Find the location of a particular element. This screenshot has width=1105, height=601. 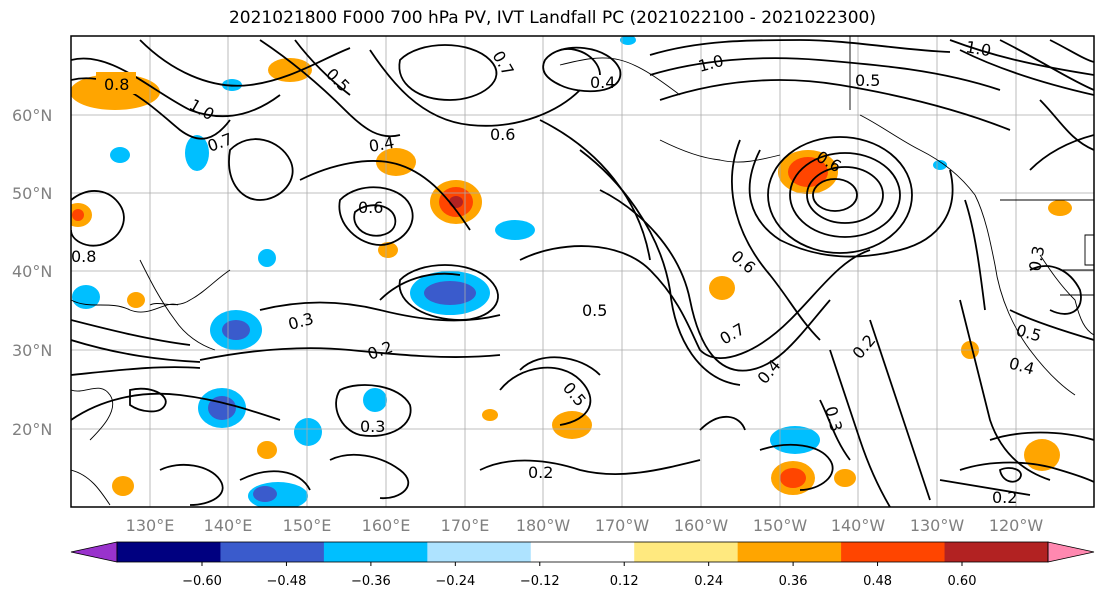

lat-label-30n: 30°N is located at coordinates (32, 350).